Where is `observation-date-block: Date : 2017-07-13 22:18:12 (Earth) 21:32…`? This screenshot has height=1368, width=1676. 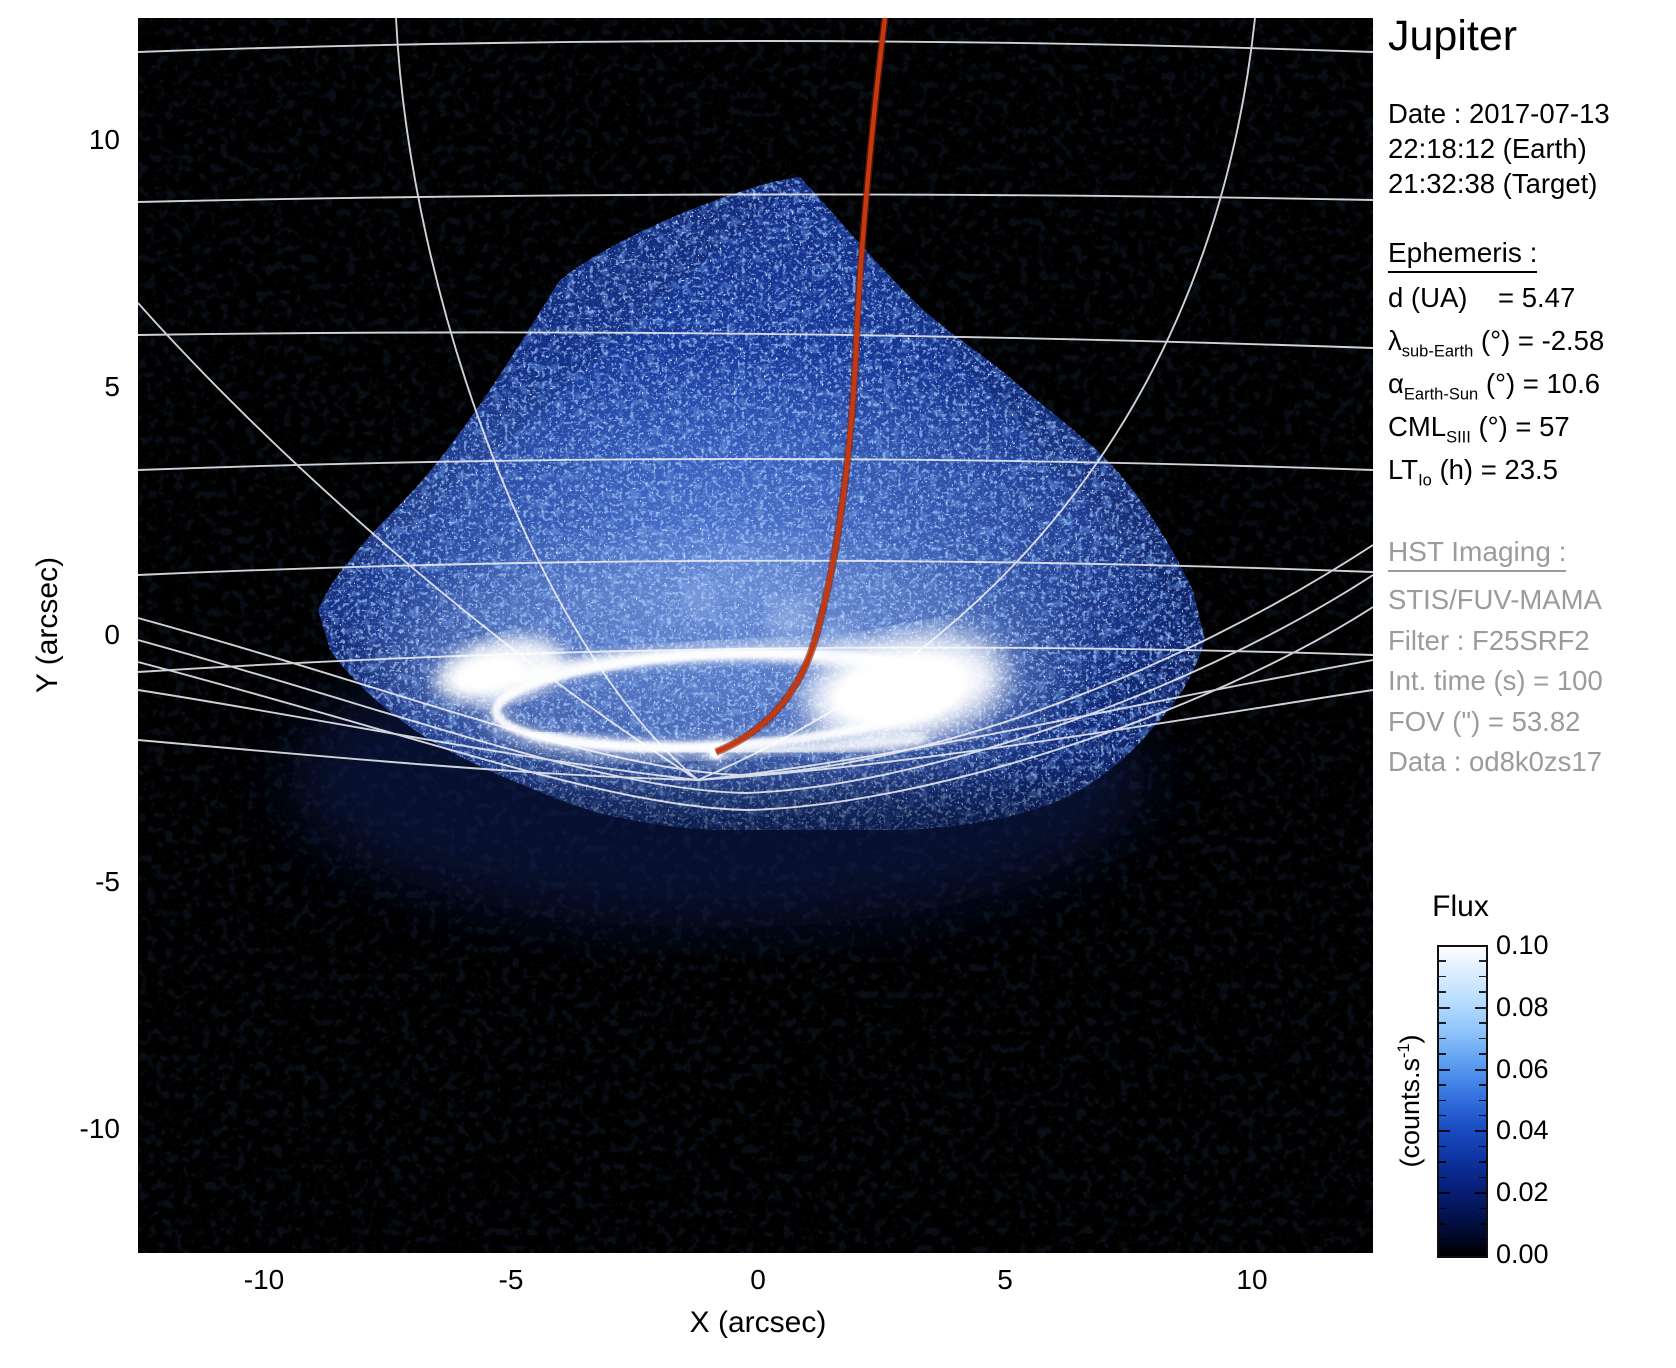 observation-date-block: Date : 2017-07-13 22:18:12 (Earth) 21:32… is located at coordinates (1499, 148).